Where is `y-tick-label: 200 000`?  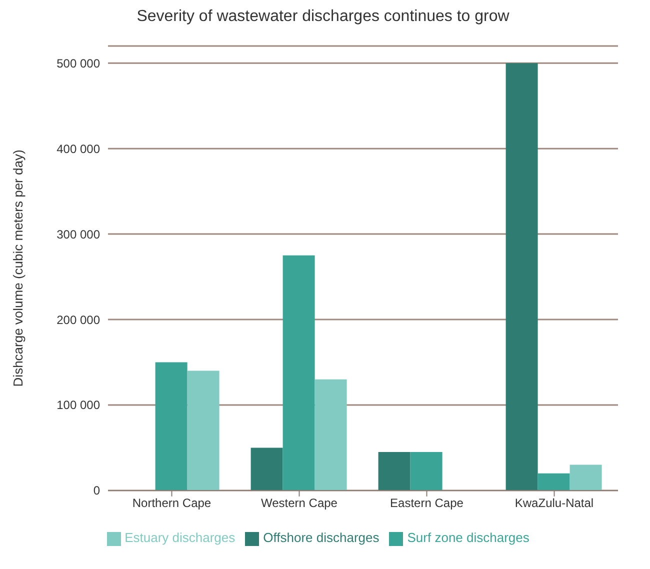 y-tick-label: 200 000 is located at coordinates (78, 319).